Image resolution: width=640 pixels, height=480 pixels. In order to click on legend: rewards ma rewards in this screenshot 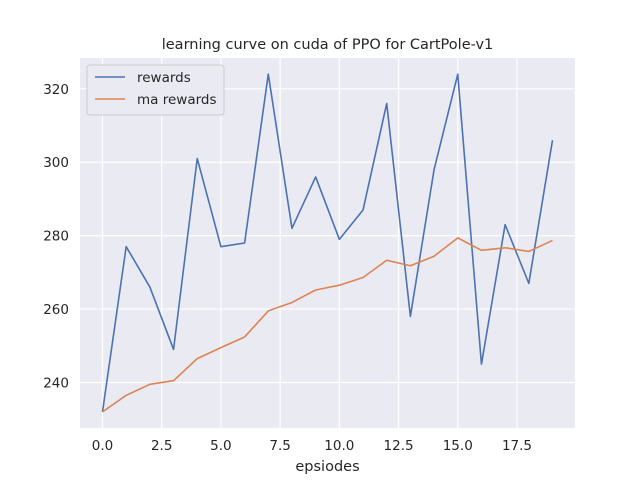, I will do `click(155, 90)`.